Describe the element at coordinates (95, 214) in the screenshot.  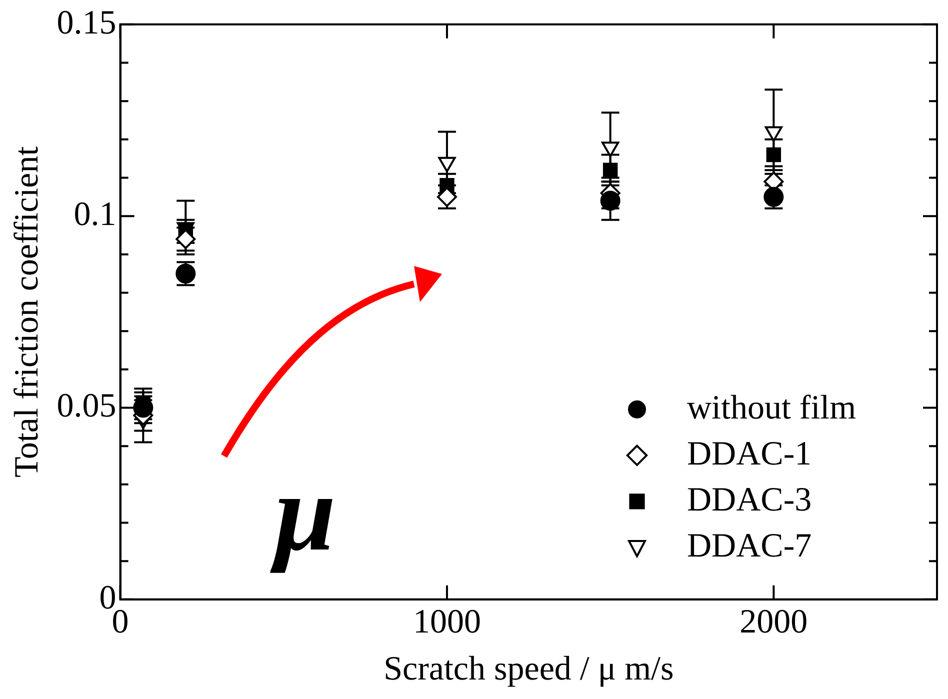
I see `y-tick-label: 0.1` at that location.